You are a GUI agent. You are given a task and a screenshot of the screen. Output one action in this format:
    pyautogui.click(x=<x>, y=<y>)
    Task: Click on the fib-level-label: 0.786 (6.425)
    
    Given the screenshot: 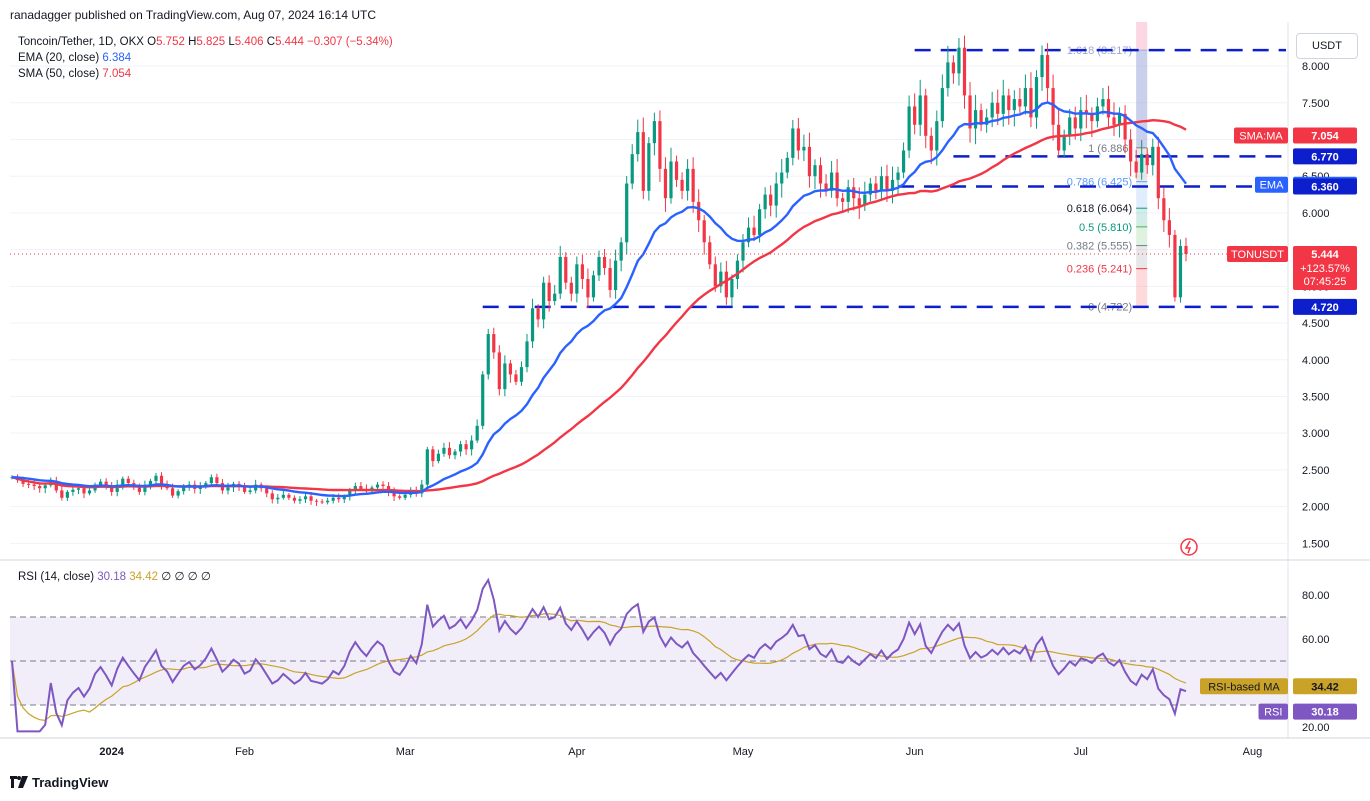 What is the action you would take?
    pyautogui.click(x=1099, y=183)
    